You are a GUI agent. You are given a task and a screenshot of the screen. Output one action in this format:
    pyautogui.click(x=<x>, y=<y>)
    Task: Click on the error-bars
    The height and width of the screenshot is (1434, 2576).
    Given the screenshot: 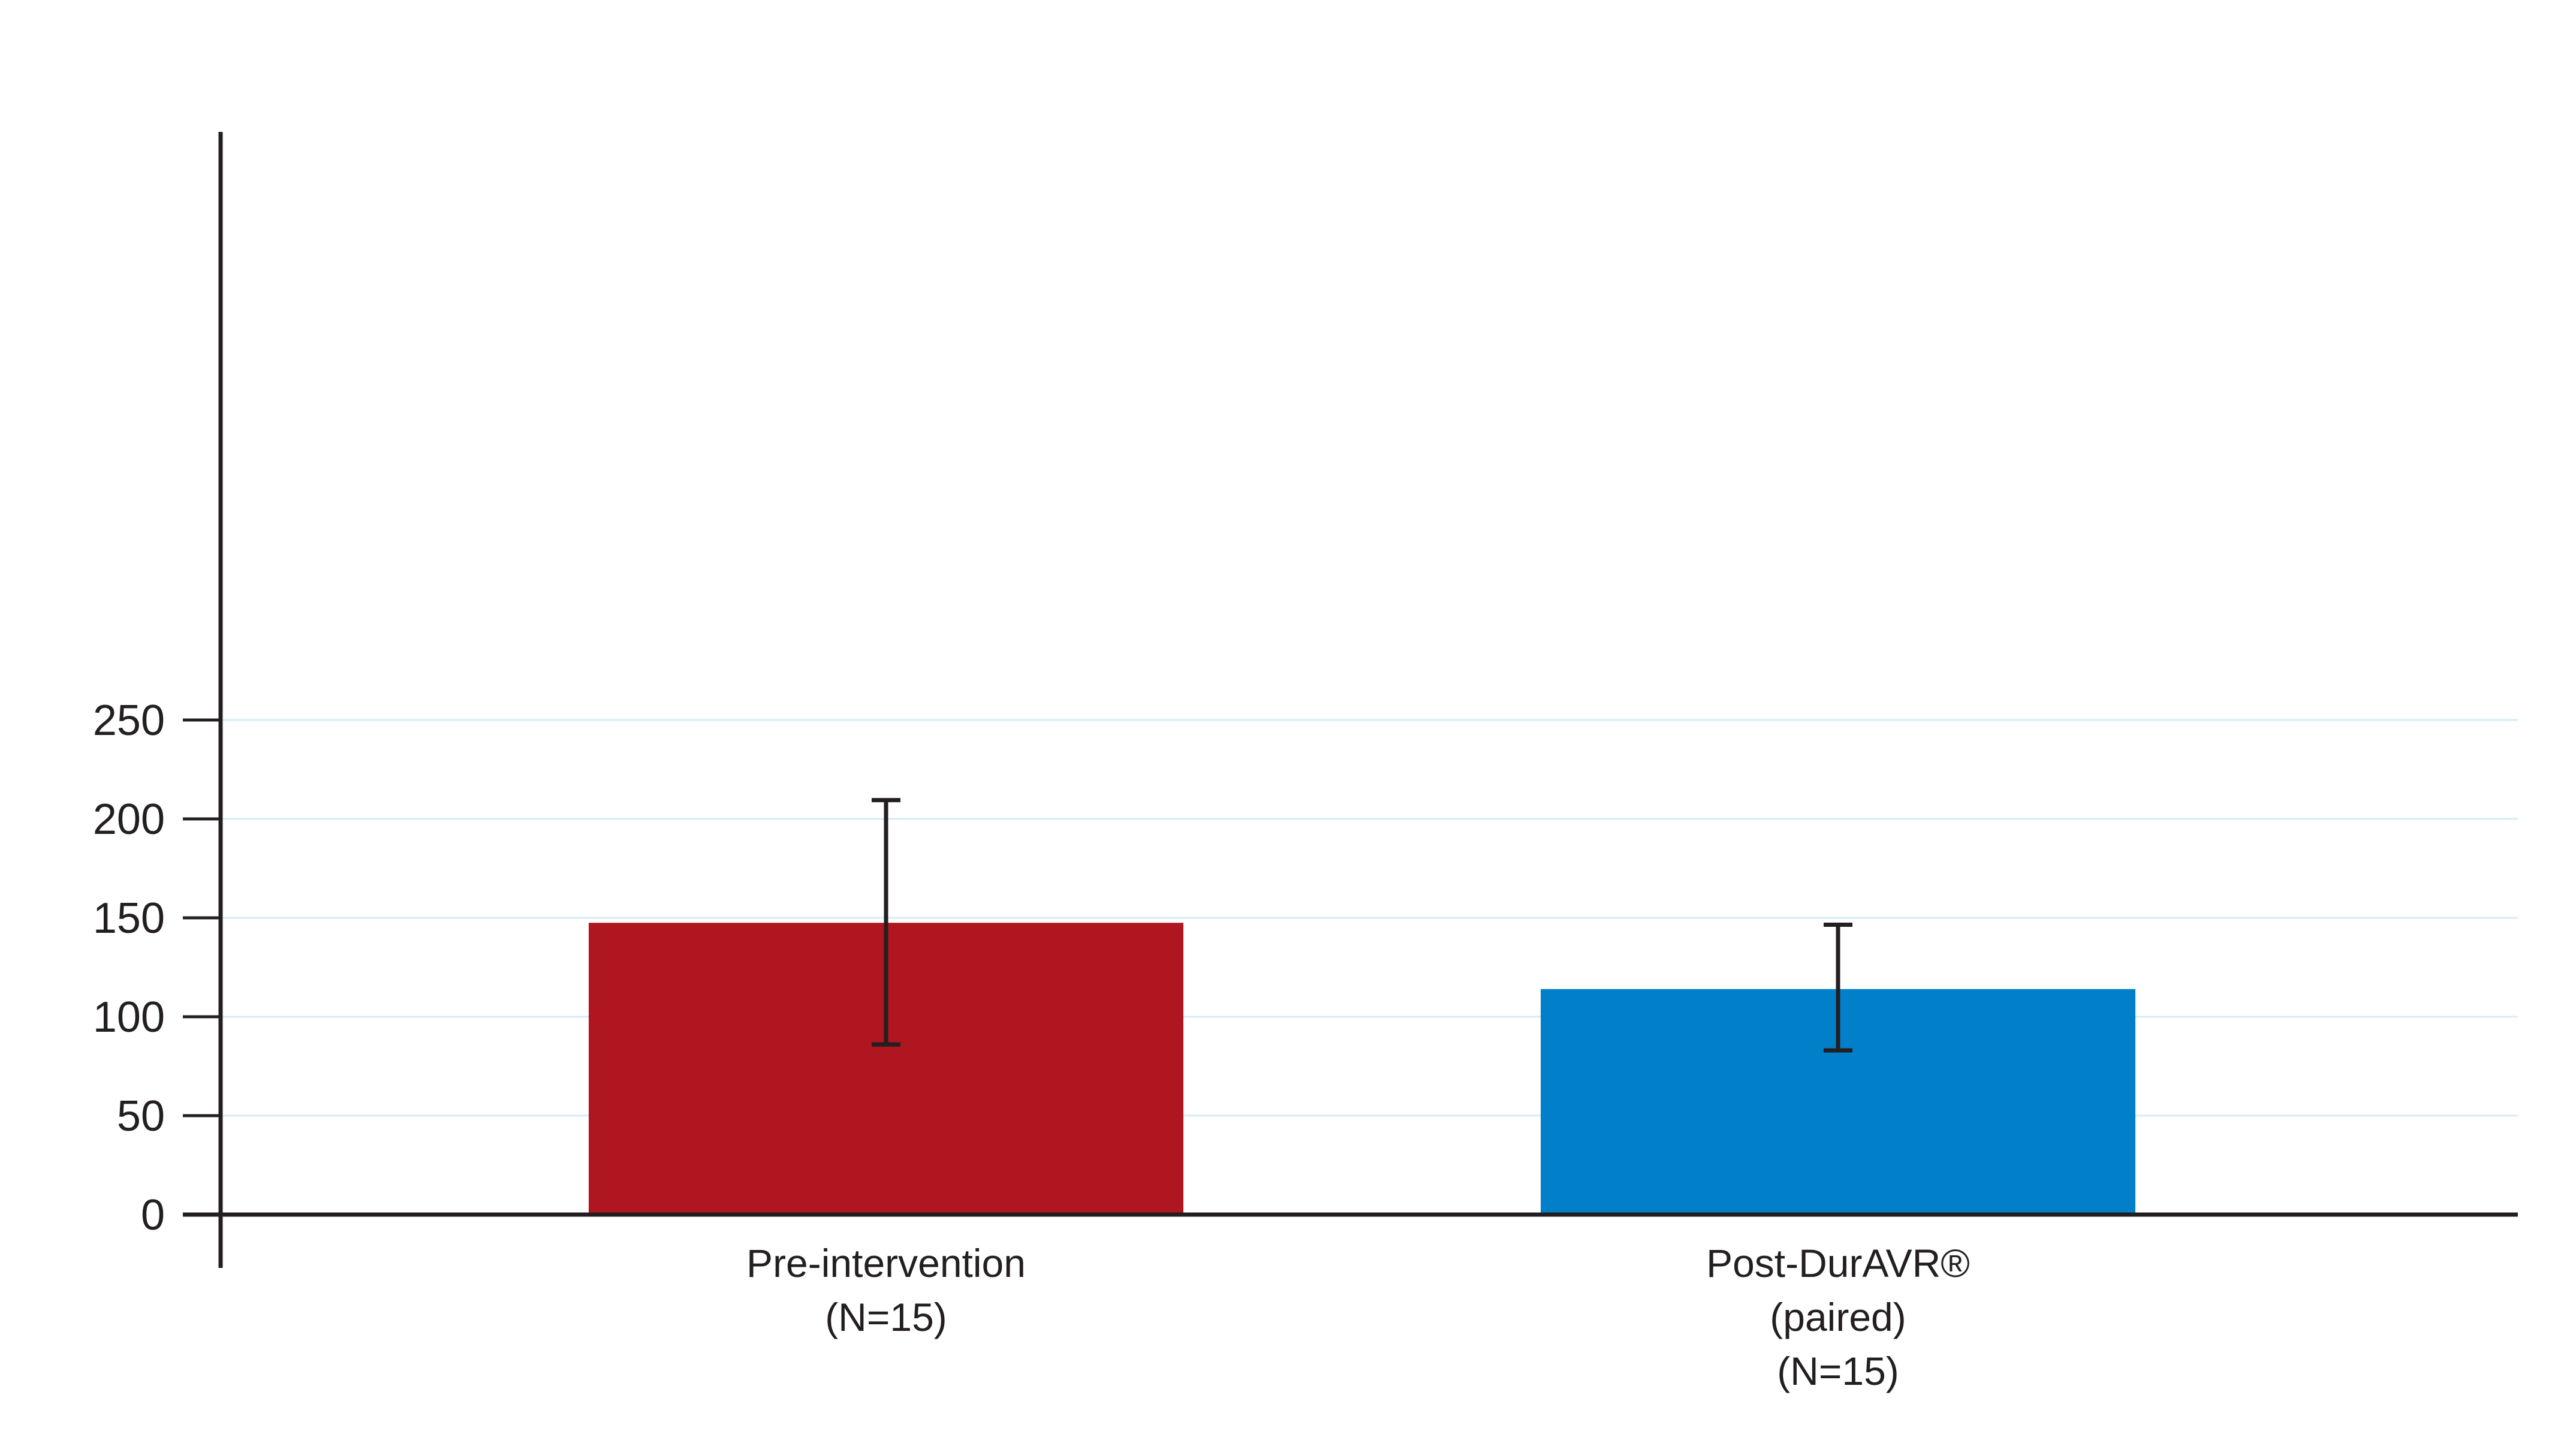 What is the action you would take?
    pyautogui.click(x=1362, y=925)
    